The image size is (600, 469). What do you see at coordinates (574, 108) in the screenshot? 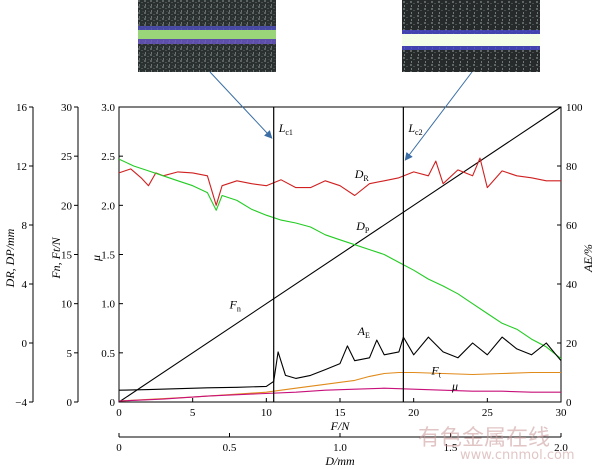
I see `ae-tick-label: 100` at bounding box center [574, 108].